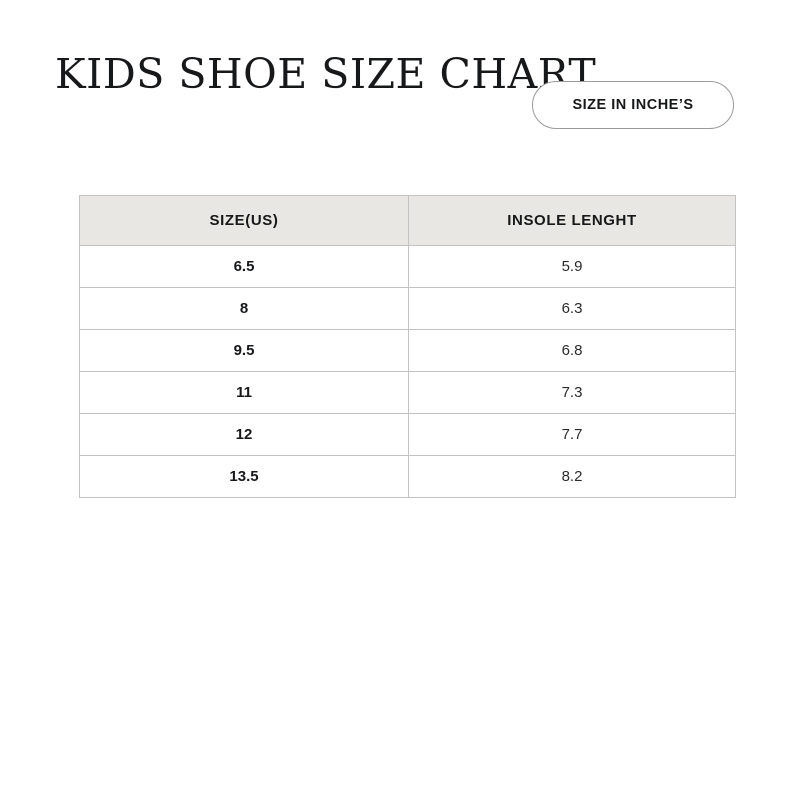 This screenshot has height=800, width=800. I want to click on cell-insole-length: 6.3, so click(572, 308).